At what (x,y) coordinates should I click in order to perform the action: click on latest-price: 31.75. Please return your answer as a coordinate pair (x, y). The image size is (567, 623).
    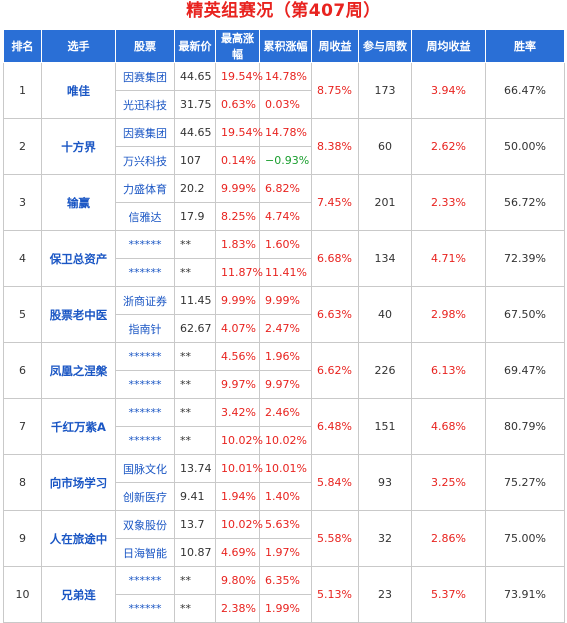
    Looking at the image, I should click on (195, 104).